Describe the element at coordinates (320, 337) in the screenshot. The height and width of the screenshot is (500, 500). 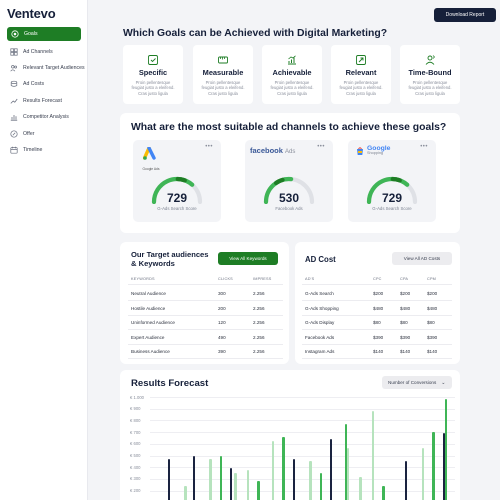
I see `table-cell: Facebook Ads` at that location.